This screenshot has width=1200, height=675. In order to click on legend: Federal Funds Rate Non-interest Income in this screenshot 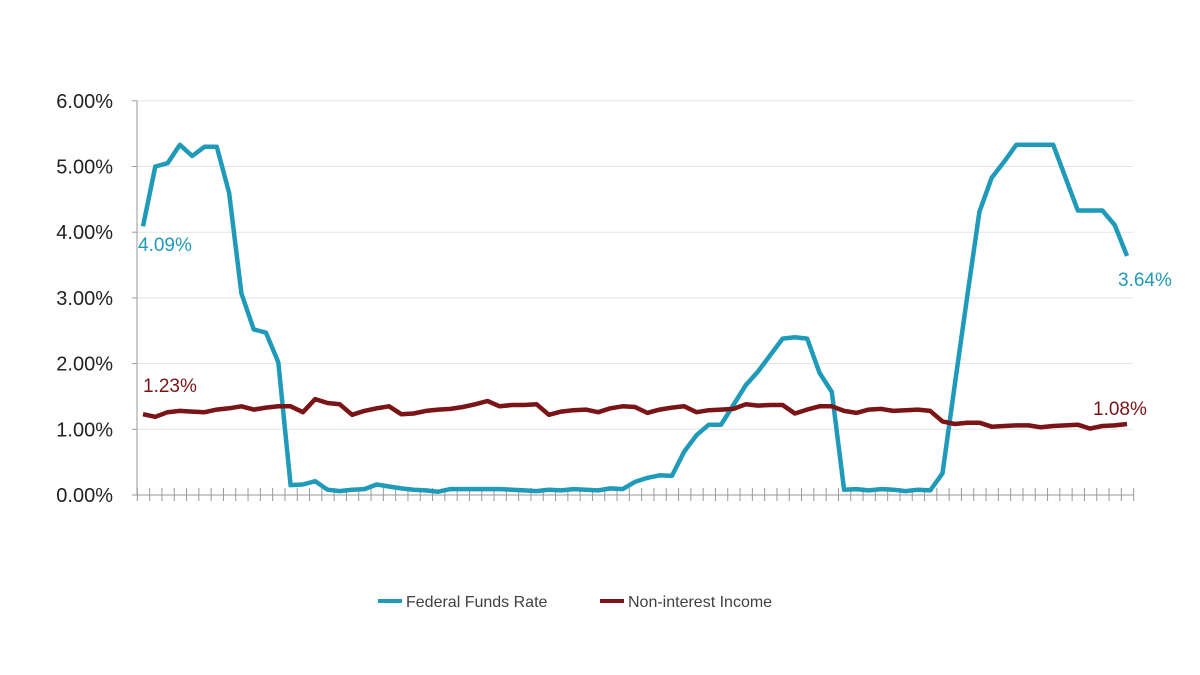, I will do `click(575, 602)`.